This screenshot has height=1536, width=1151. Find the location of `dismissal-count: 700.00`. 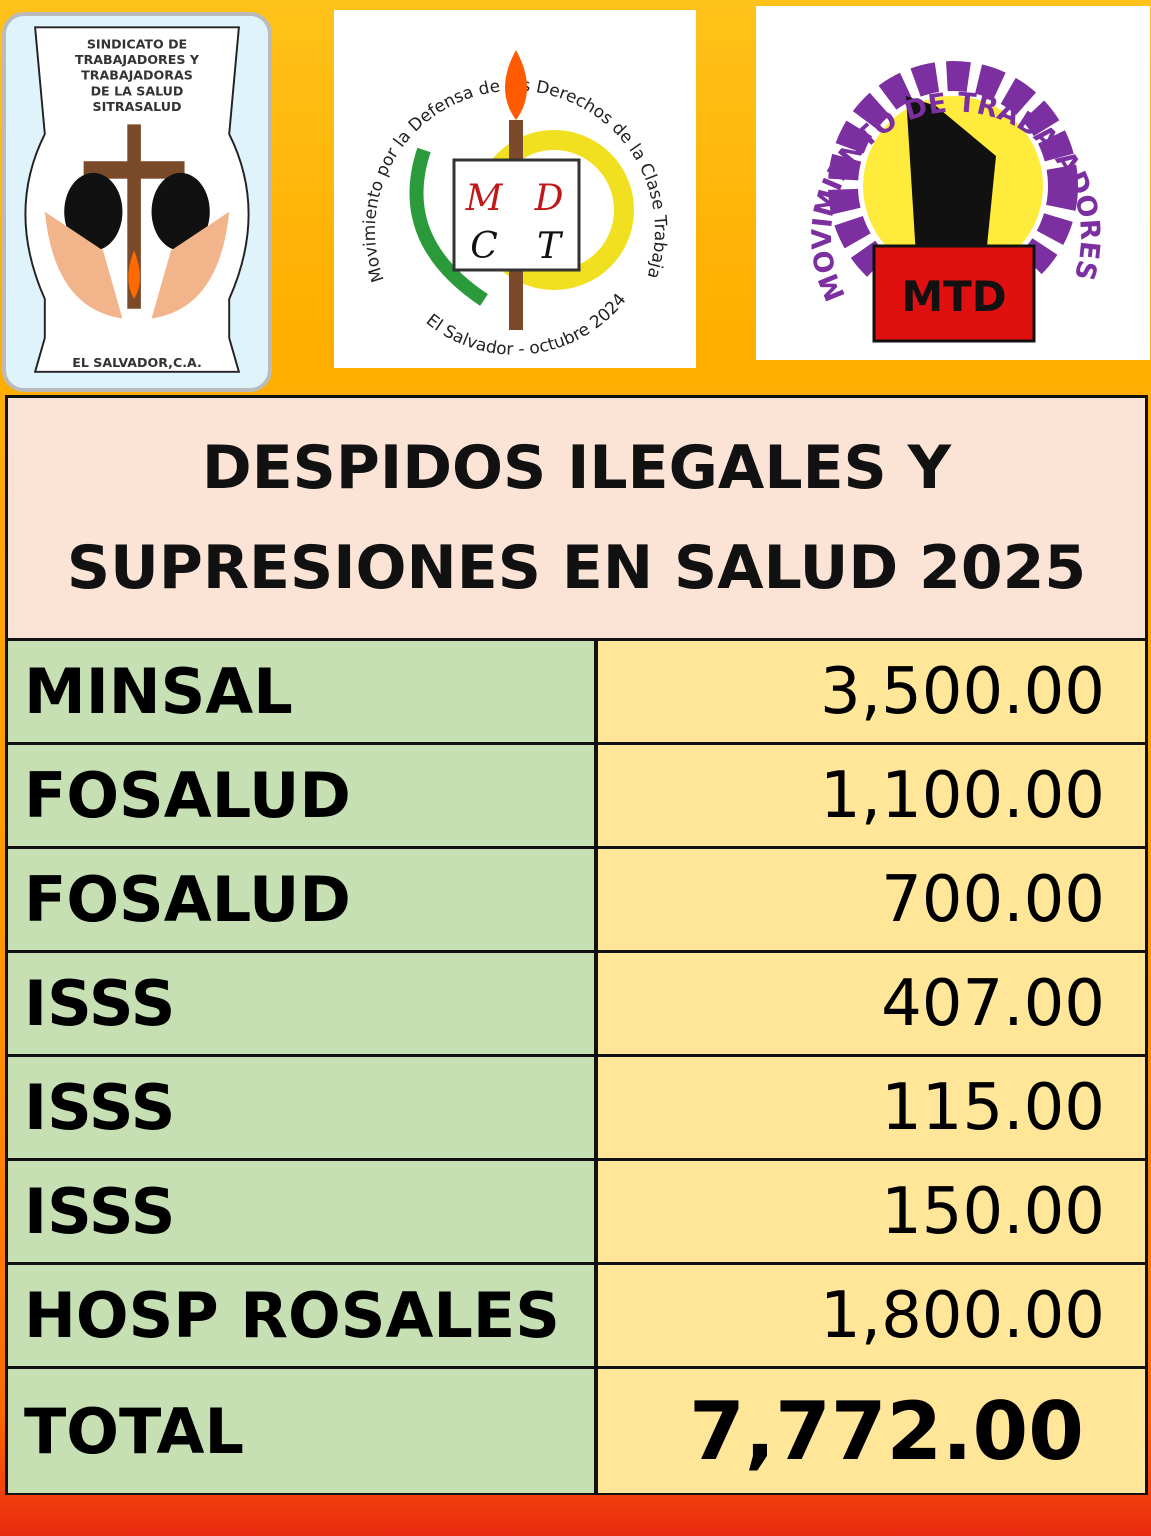

dismissal-count: 700.00 is located at coordinates (871, 899).